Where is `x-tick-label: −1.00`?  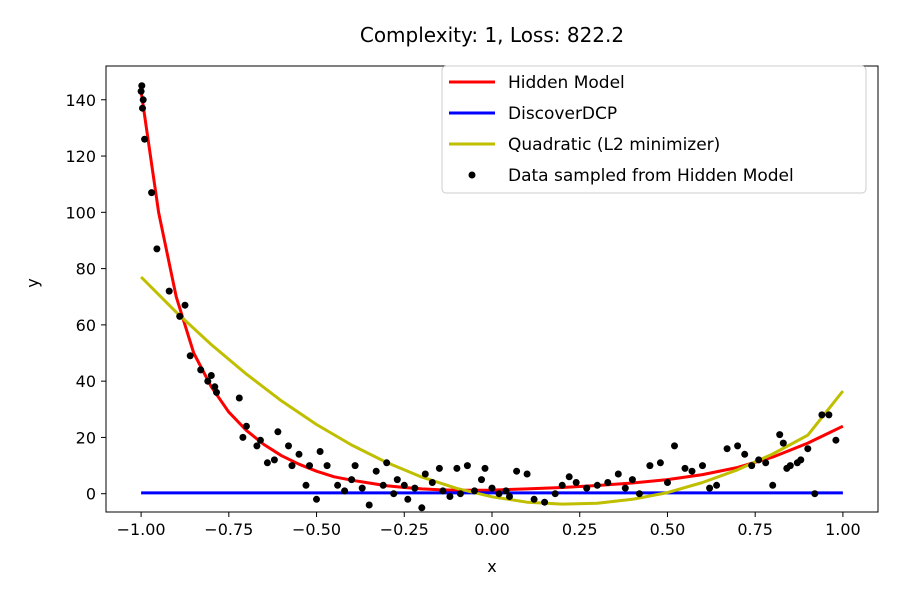 x-tick-label: −1.00 is located at coordinates (141, 529).